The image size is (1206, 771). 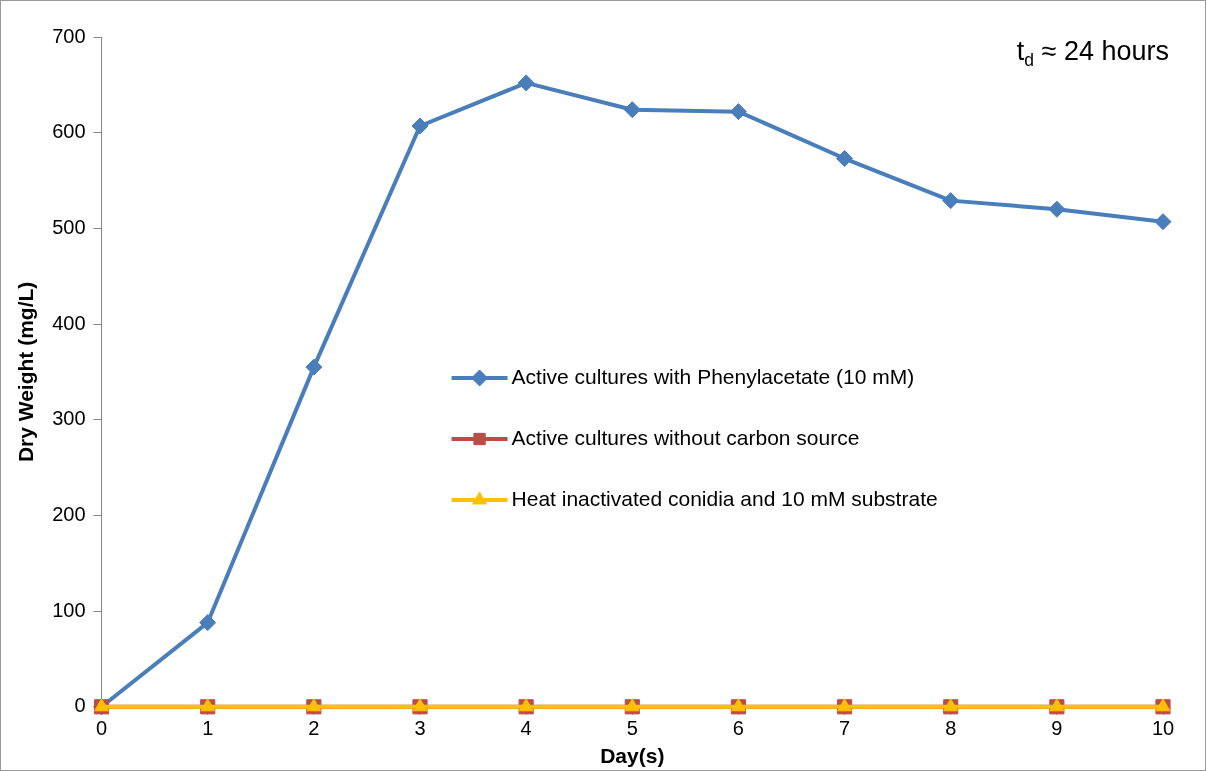 I want to click on y-tick-label: 0, so click(x=80, y=705).